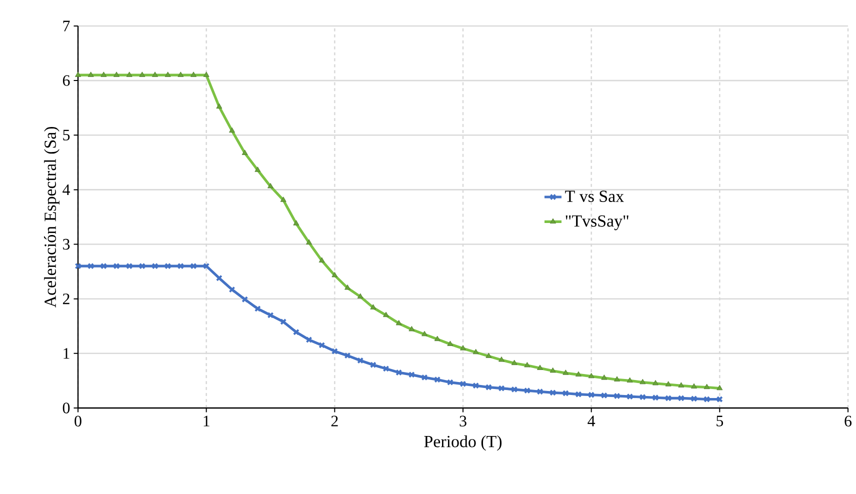 This screenshot has width=856, height=494. What do you see at coordinates (78, 421) in the screenshot?
I see `x-tick-label: 0` at bounding box center [78, 421].